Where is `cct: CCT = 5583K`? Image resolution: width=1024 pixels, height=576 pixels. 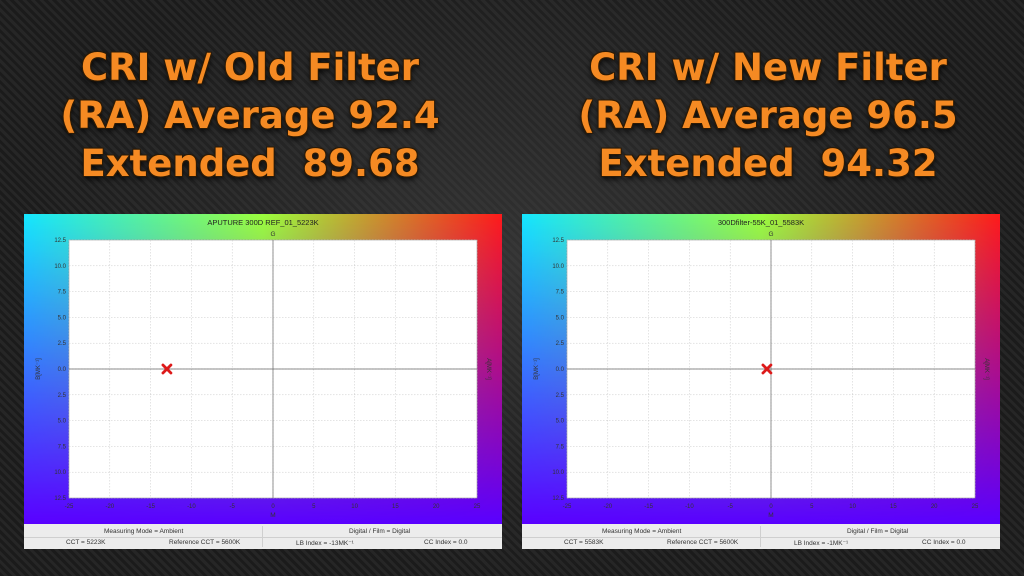 cct: CCT = 5583K is located at coordinates (584, 542).